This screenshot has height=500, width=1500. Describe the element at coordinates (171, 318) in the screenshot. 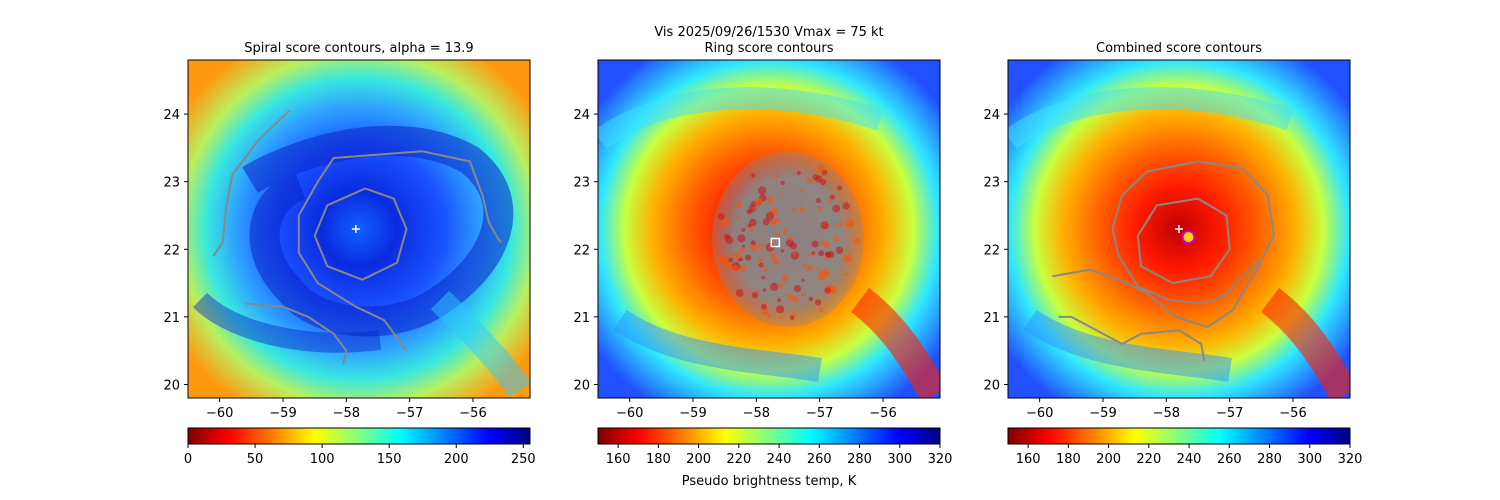

I see `y-tick-label: 21` at that location.